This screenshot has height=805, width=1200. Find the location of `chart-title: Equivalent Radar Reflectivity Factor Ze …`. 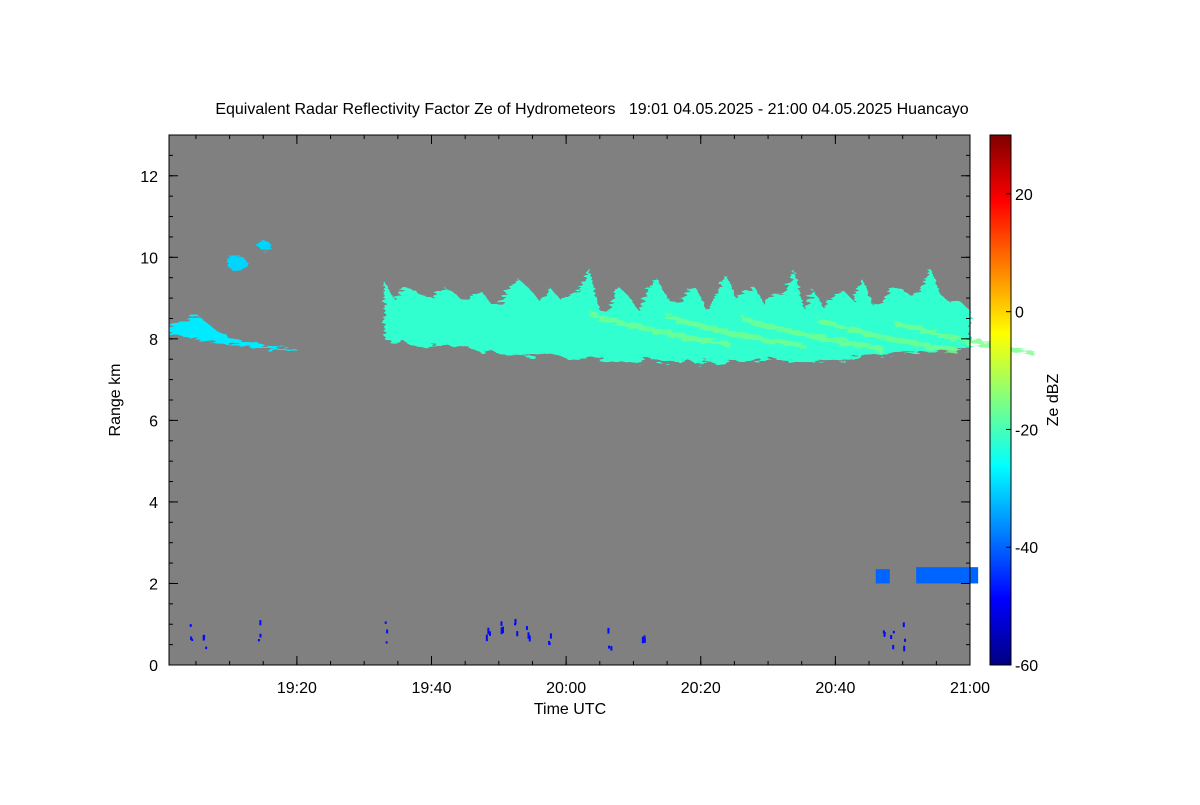

chart-title: Equivalent Radar Reflectivity Factor Ze … is located at coordinates (591, 109).